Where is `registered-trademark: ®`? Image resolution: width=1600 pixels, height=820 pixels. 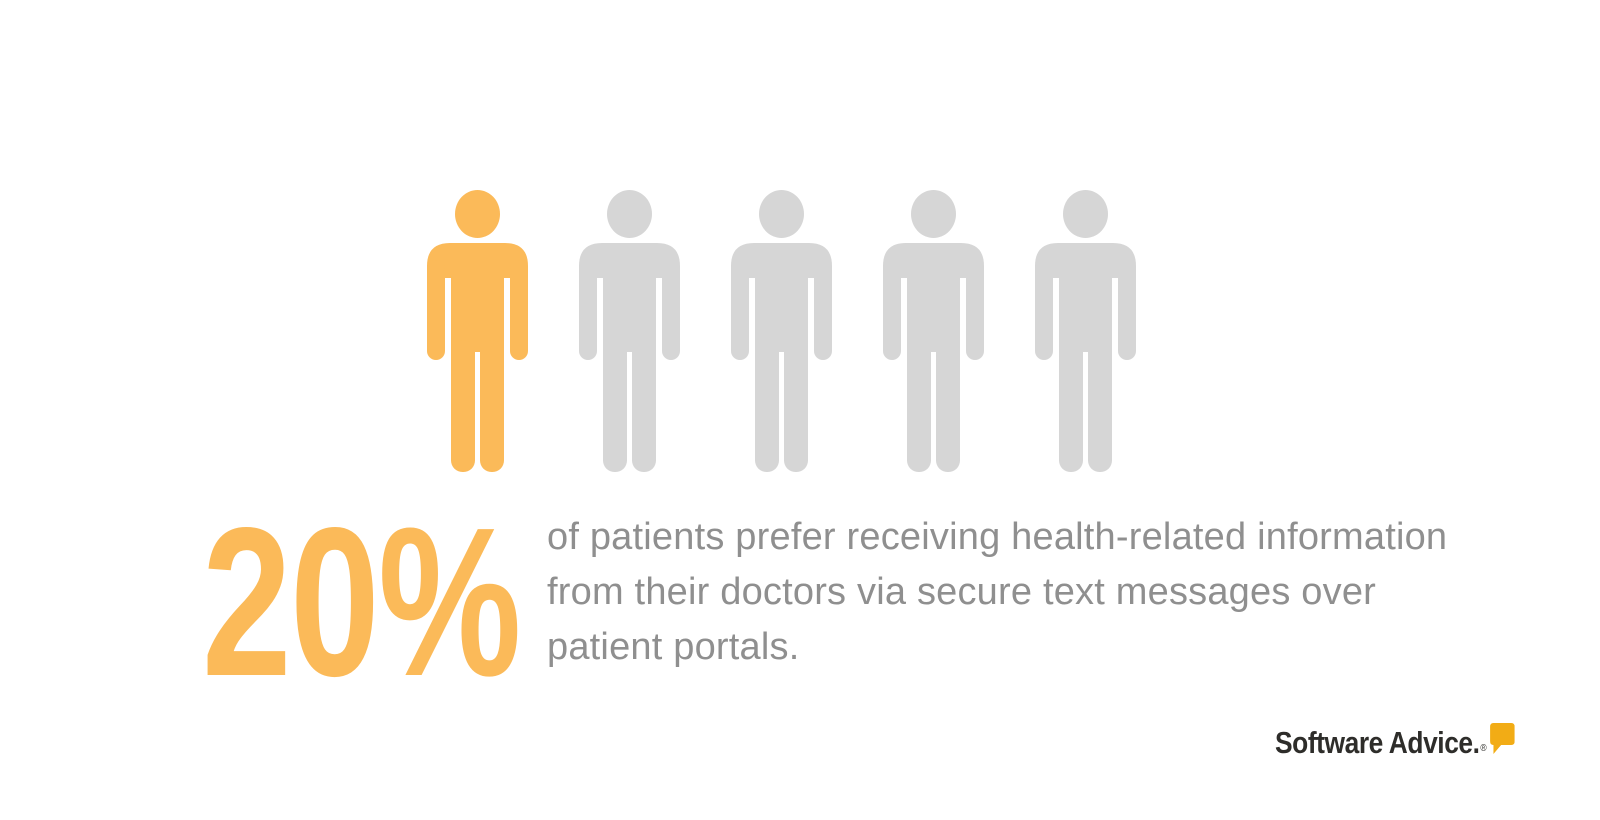 registered-trademark: ® is located at coordinates (1483, 748).